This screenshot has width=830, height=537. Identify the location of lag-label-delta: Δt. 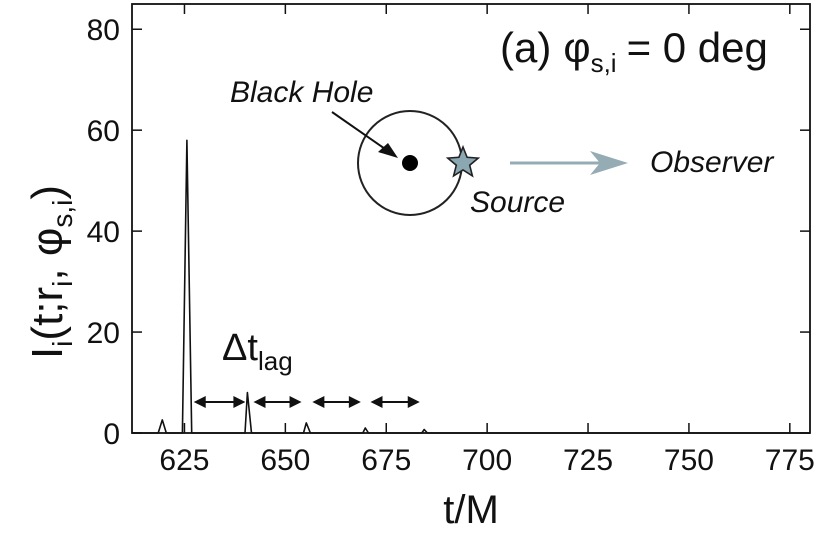
(240, 348).